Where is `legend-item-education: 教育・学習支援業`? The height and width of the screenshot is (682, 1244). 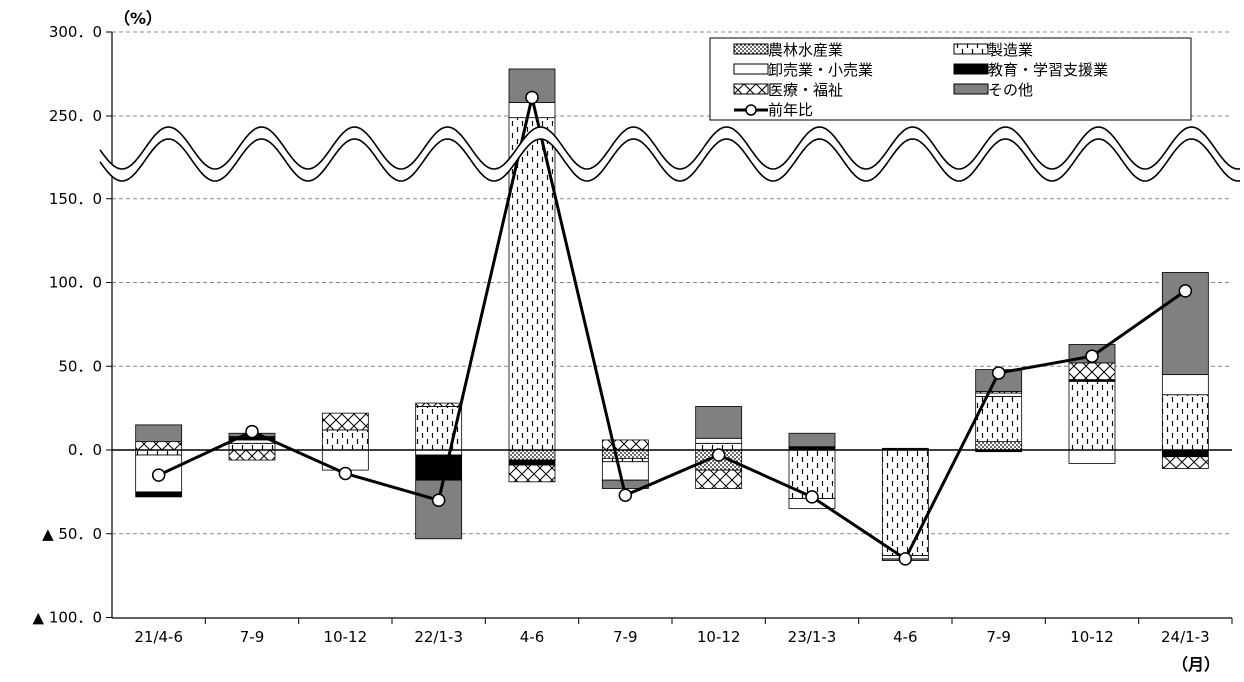 legend-item-education: 教育・学習支援業 is located at coordinates (1030, 70).